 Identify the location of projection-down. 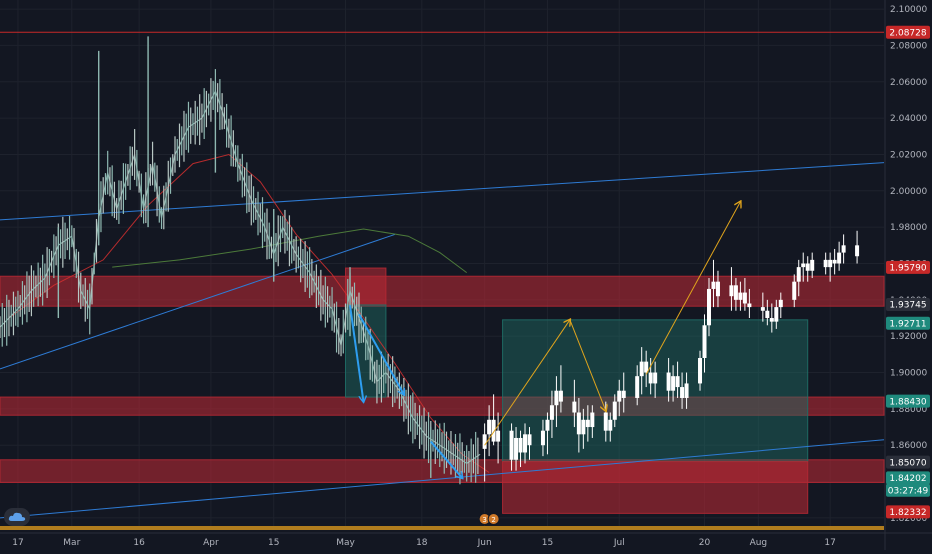
(587, 365).